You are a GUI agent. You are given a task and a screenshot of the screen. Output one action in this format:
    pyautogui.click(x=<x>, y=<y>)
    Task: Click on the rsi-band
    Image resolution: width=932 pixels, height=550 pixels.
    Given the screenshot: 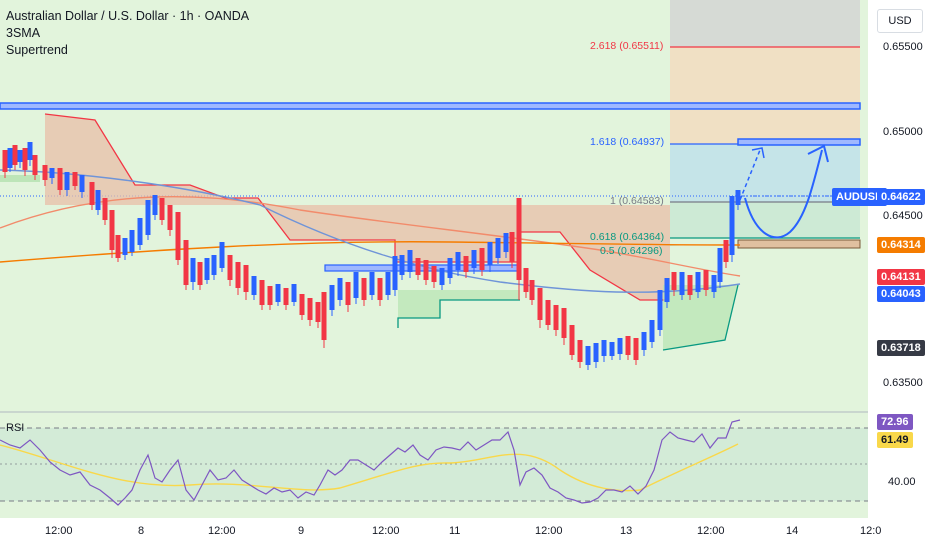 What is the action you would take?
    pyautogui.click(x=434, y=464)
    